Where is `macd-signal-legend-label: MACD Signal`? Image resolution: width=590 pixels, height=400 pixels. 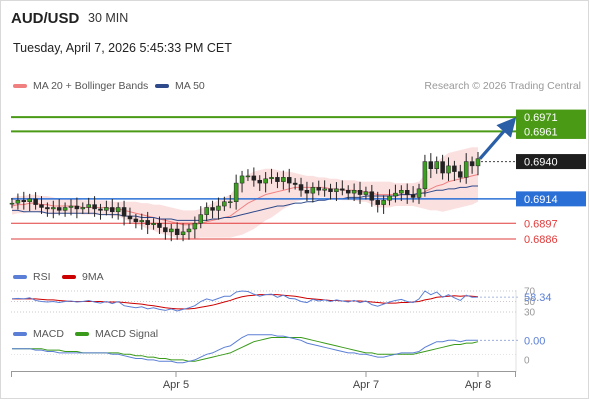
macd-signal-legend-label: MACD Signal is located at coordinates (127, 334).